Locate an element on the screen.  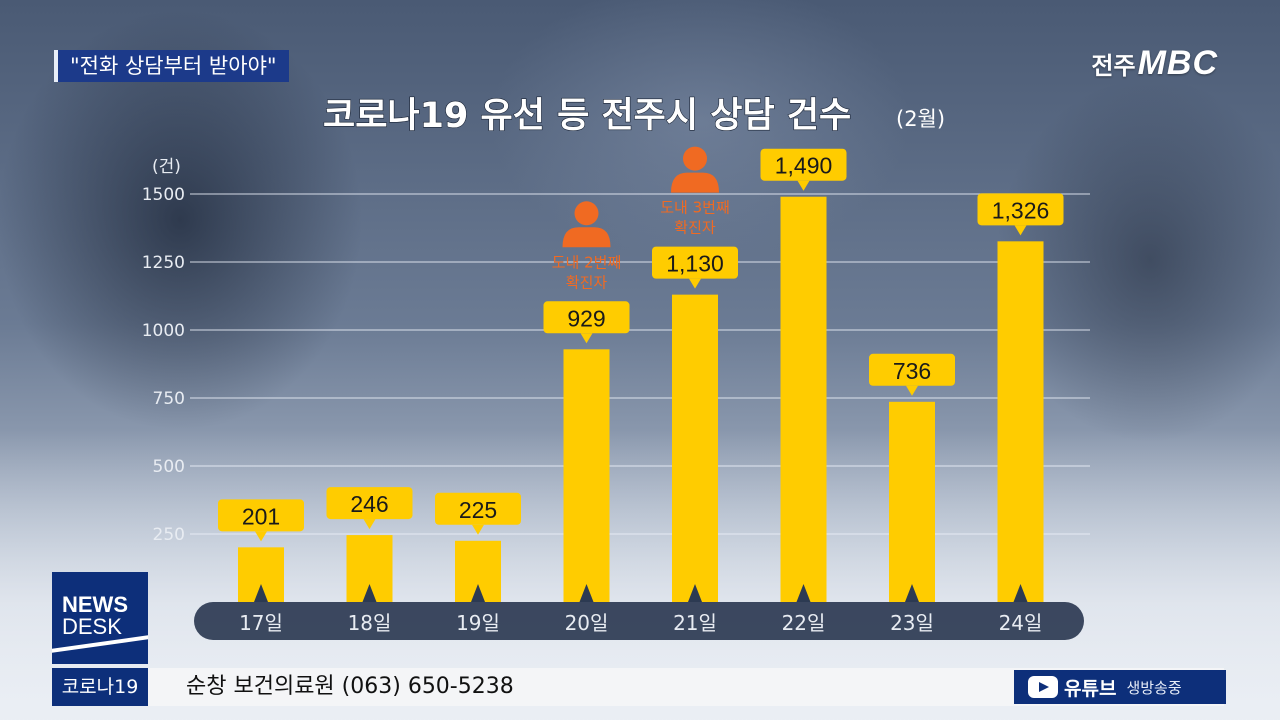
value-label: 1,130 is located at coordinates (695, 264).